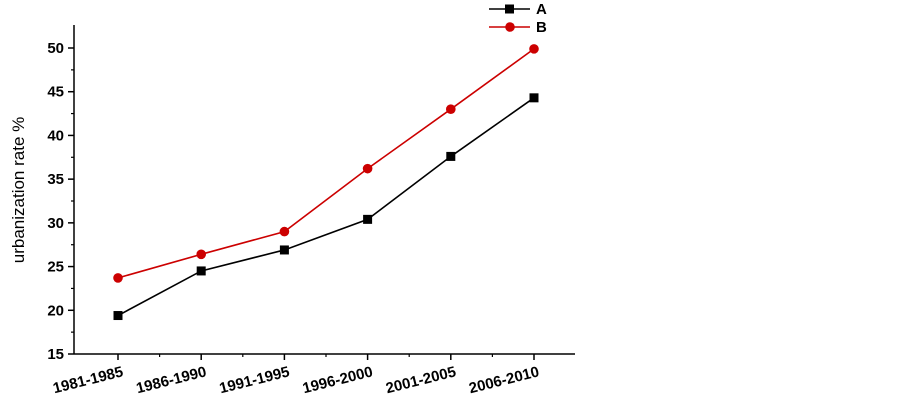 This screenshot has width=902, height=408. What do you see at coordinates (518, 9) in the screenshot?
I see `legend-item: A` at bounding box center [518, 9].